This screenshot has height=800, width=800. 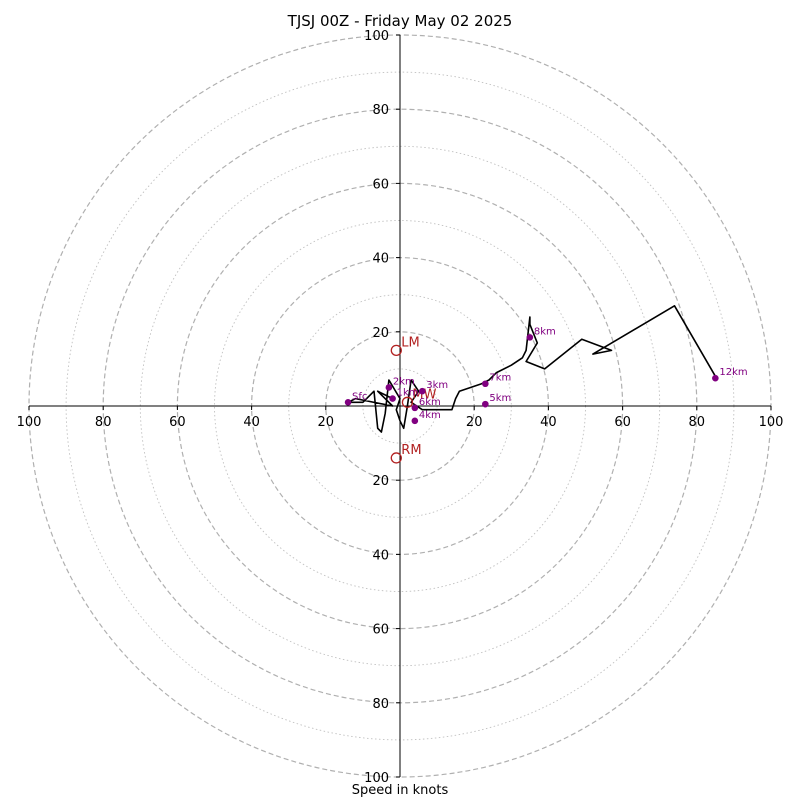 What do you see at coordinates (422, 391) in the screenshot?
I see `height-point-3km` at bounding box center [422, 391].